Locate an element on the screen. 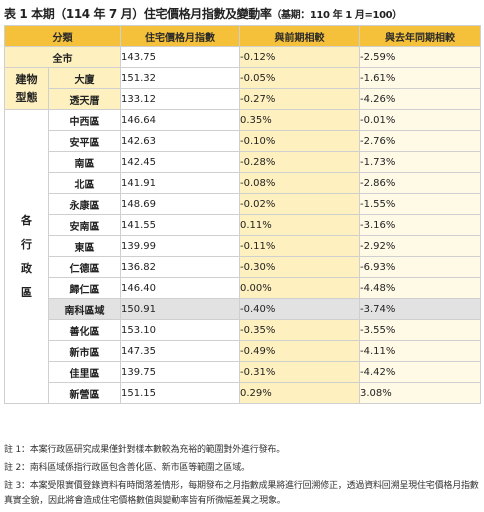 Image resolution: width=484 pixels, height=512 pixels. row-name: 仁德區 is located at coordinates (84, 267).